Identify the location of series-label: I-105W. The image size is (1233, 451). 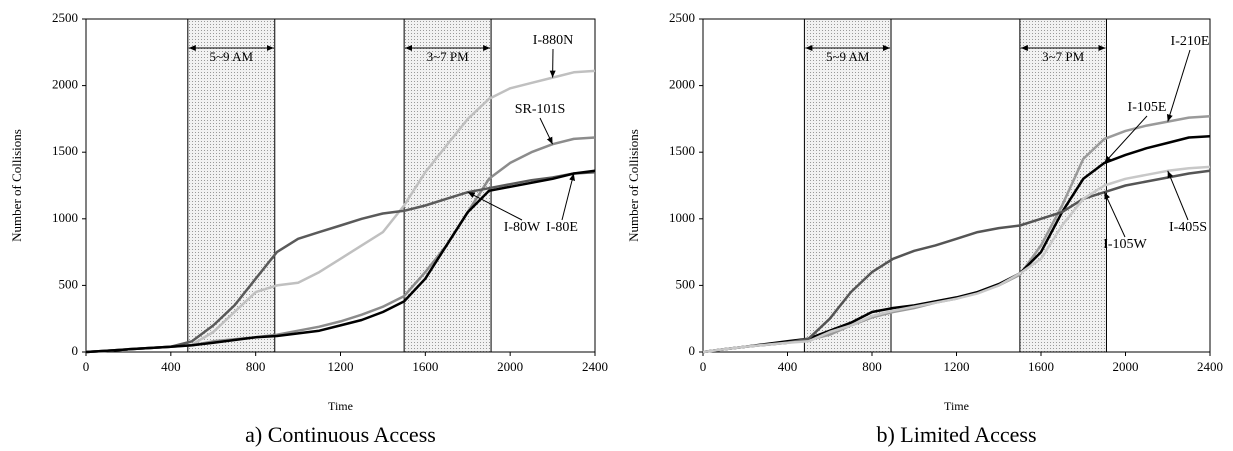
(1125, 244).